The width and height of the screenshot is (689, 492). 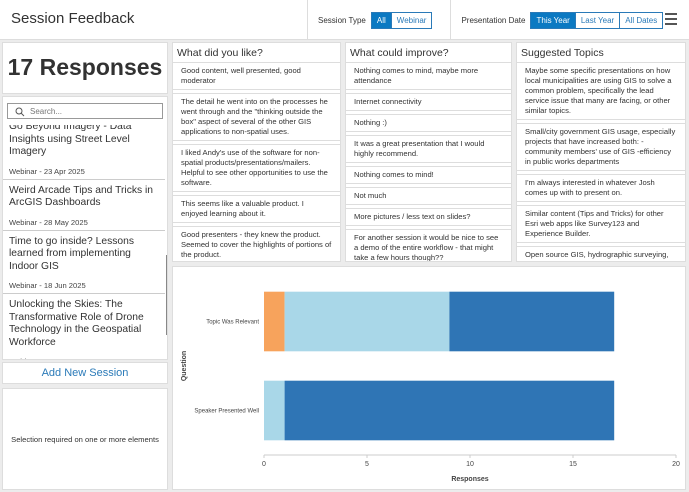 What do you see at coordinates (220, 53) in the screenshot?
I see `list-title: What did you like?` at bounding box center [220, 53].